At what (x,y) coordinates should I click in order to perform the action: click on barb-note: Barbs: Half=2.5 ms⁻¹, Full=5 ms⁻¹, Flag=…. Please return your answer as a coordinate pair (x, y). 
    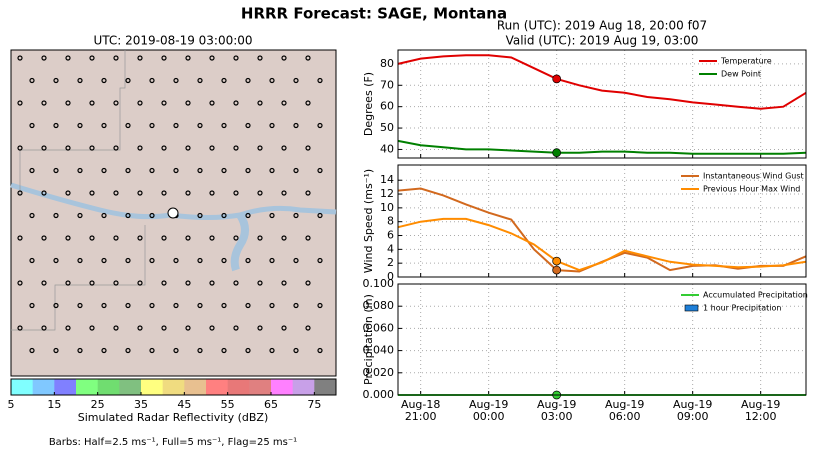
    Looking at the image, I should click on (173, 442).